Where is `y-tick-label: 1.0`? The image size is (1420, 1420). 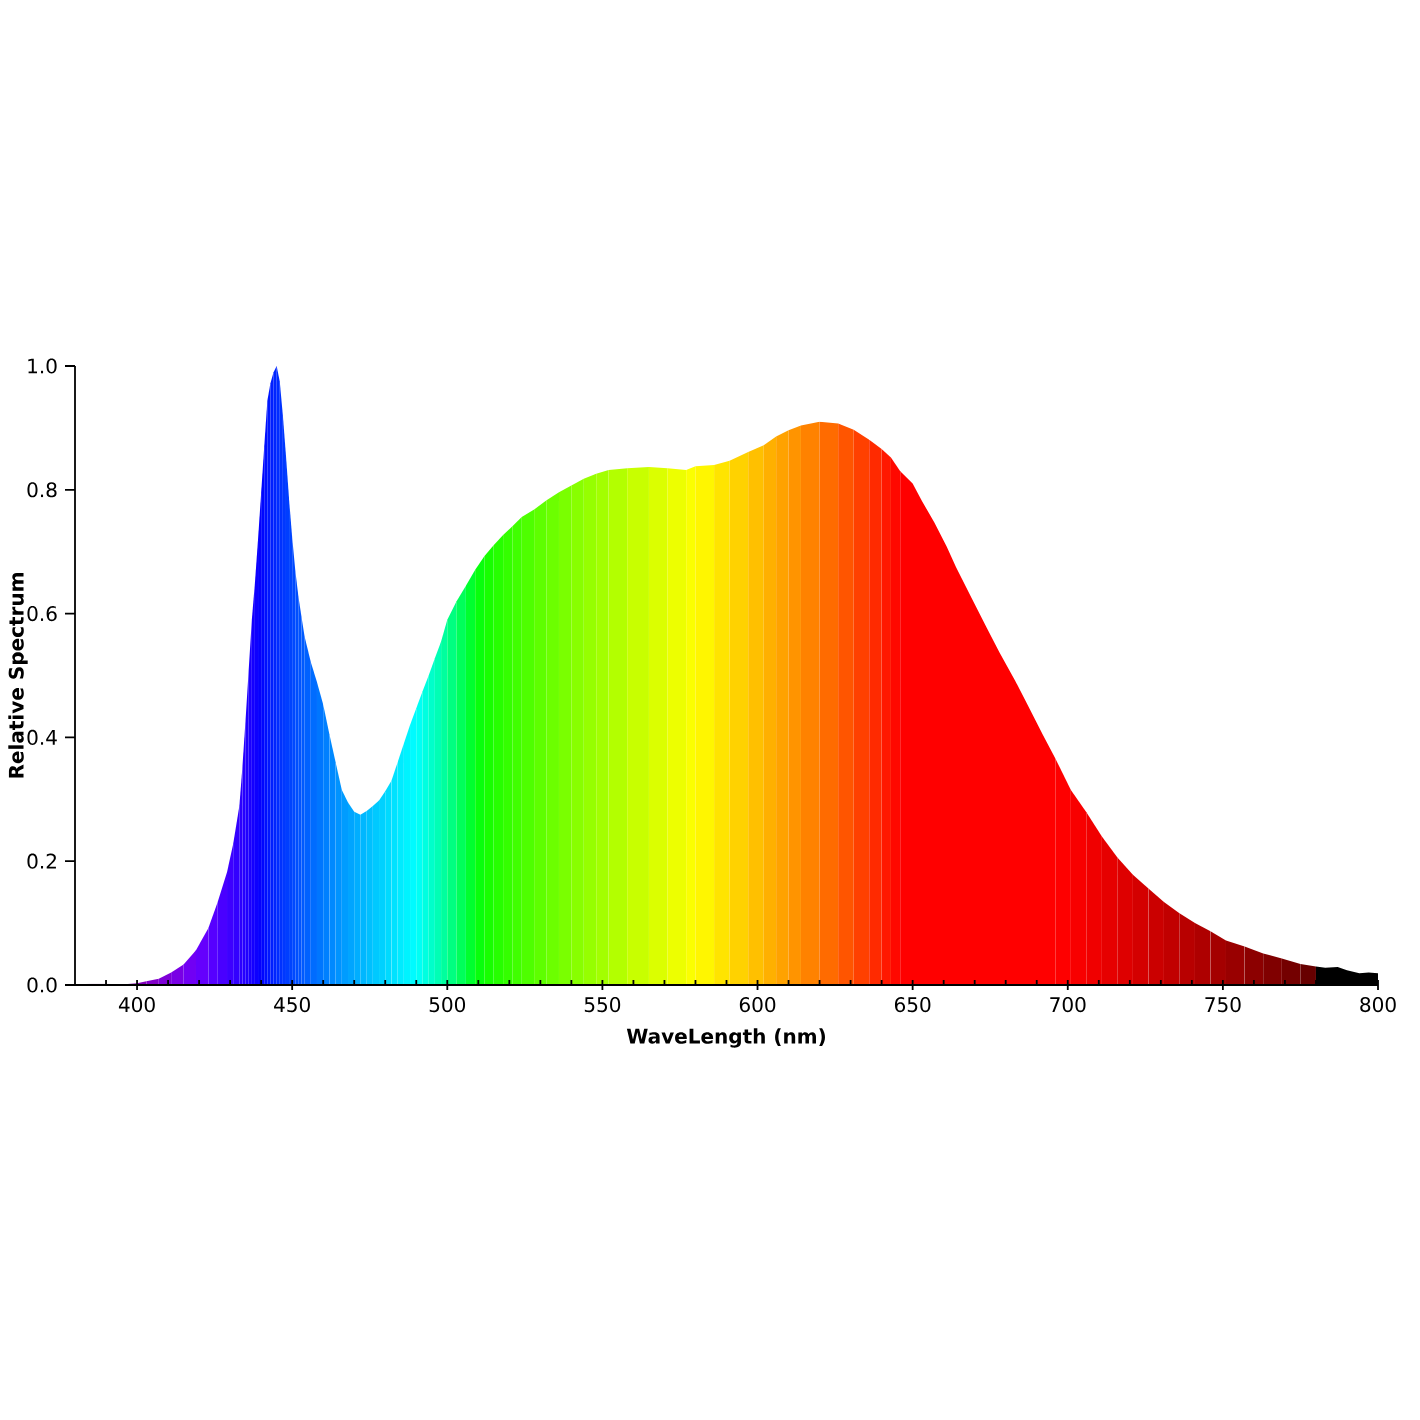 y-tick-label: 1.0 is located at coordinates (42, 366).